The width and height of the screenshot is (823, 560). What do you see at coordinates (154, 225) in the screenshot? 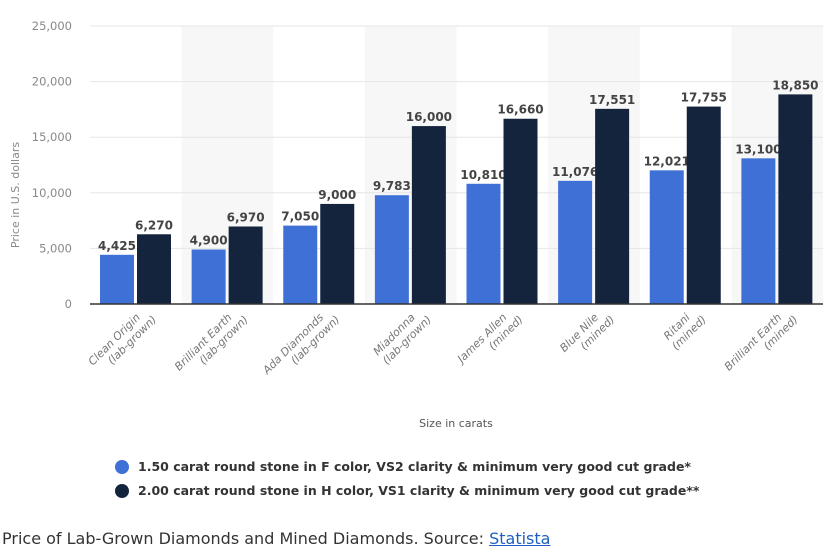
I see `data-label: 6,270` at bounding box center [154, 225].